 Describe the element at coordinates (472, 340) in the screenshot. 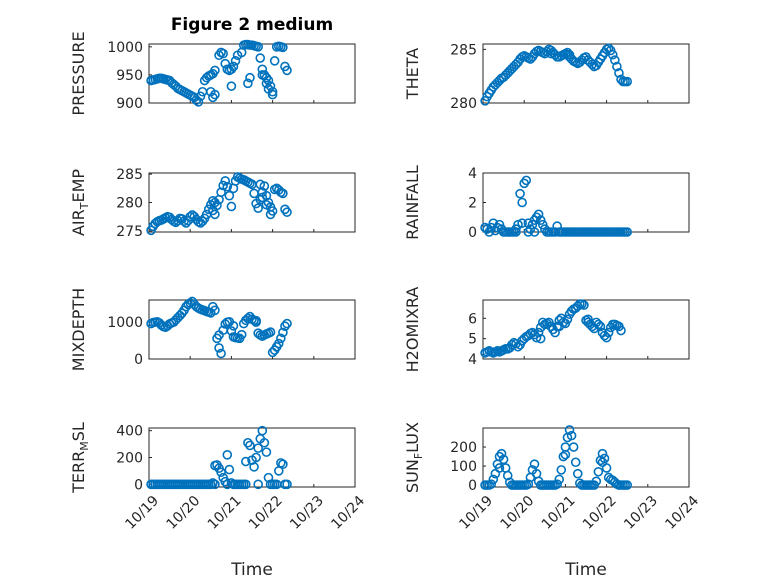

I see `y-tick-label: 5` at that location.